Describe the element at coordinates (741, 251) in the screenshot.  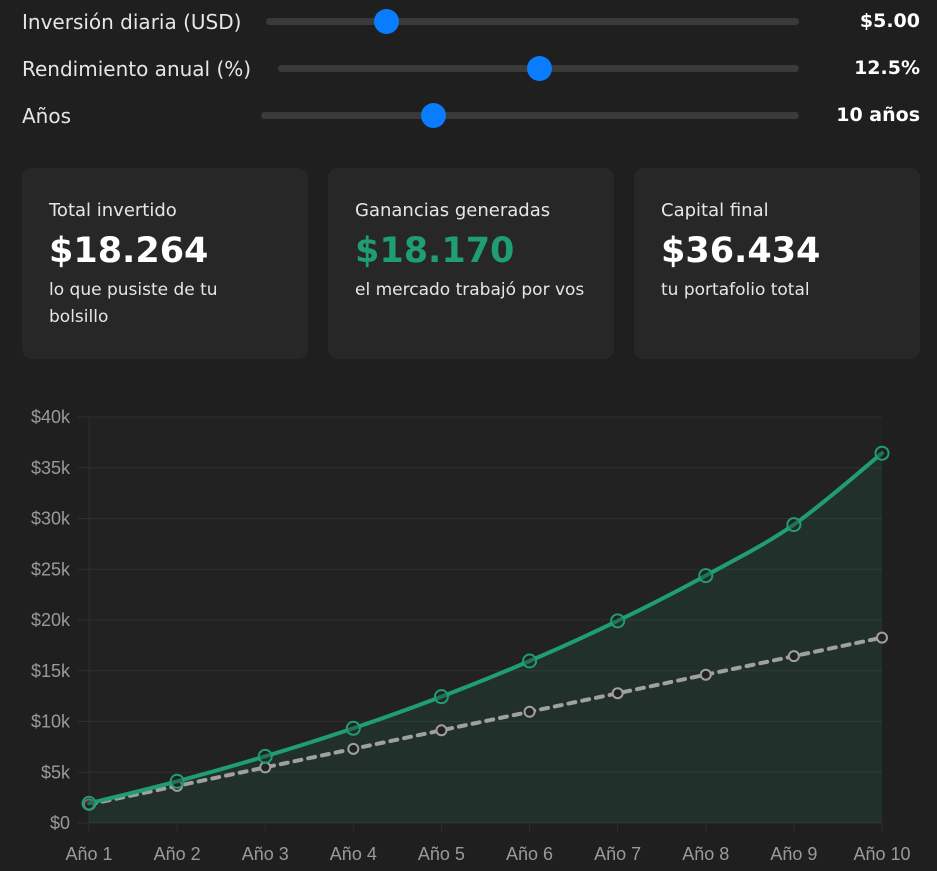
I see `card-value: $36.434` at that location.